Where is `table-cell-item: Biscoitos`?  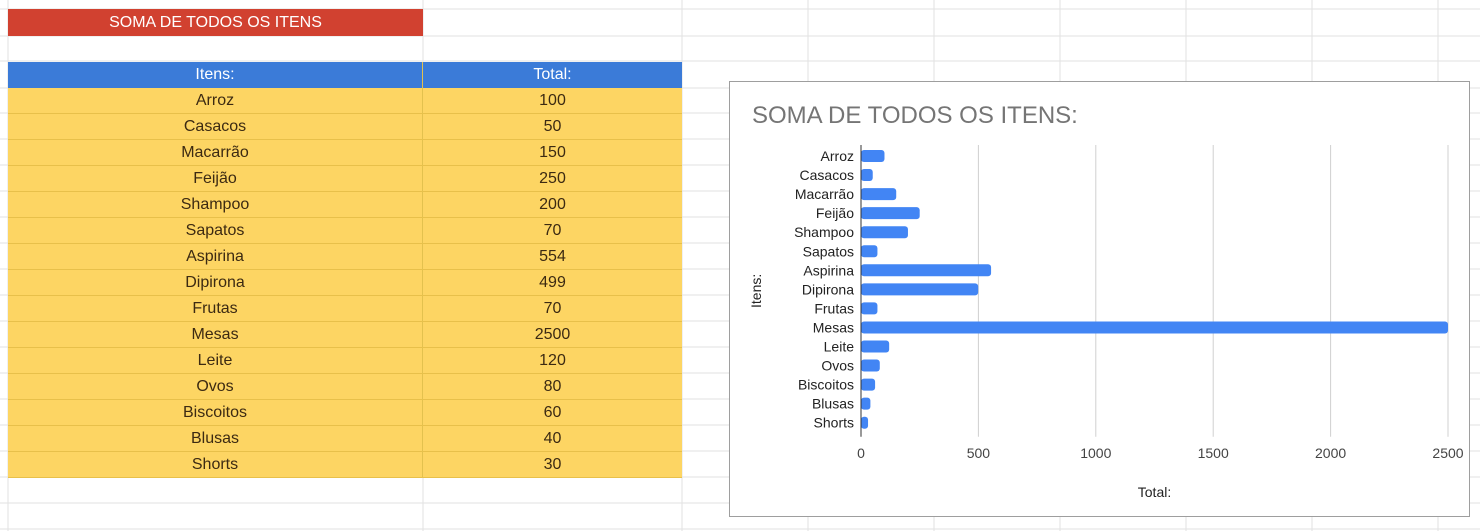 table-cell-item: Biscoitos is located at coordinates (215, 413).